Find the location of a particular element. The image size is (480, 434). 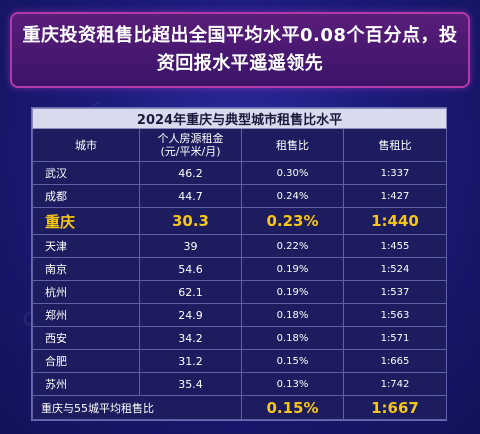

rent-cell: 54.6 is located at coordinates (190, 269).